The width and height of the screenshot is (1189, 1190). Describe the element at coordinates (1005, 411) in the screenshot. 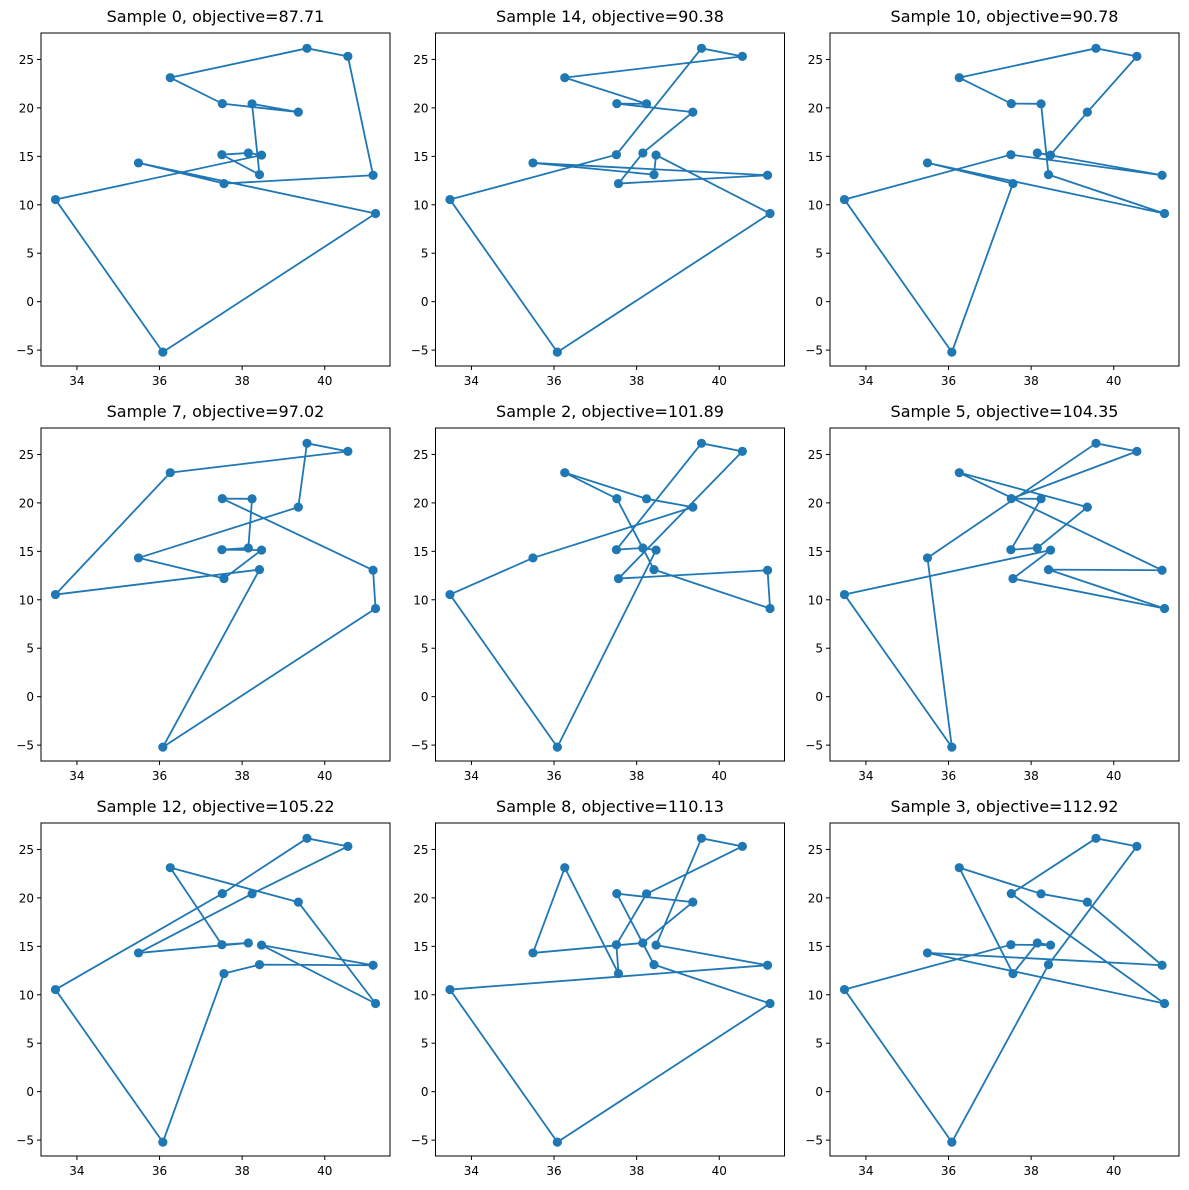

I see `subplot-title: Sample 5, objective=104.35` at that location.